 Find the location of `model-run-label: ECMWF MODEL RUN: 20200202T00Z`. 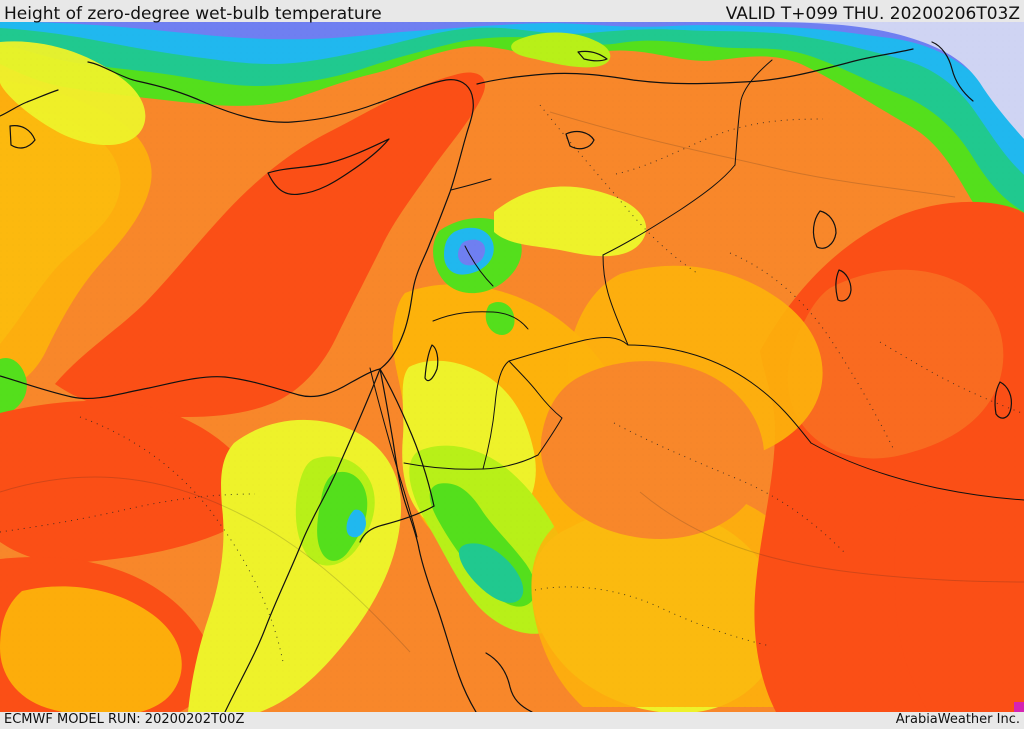

model-run-label: ECMWF MODEL RUN: 20200202T00Z is located at coordinates (124, 719).